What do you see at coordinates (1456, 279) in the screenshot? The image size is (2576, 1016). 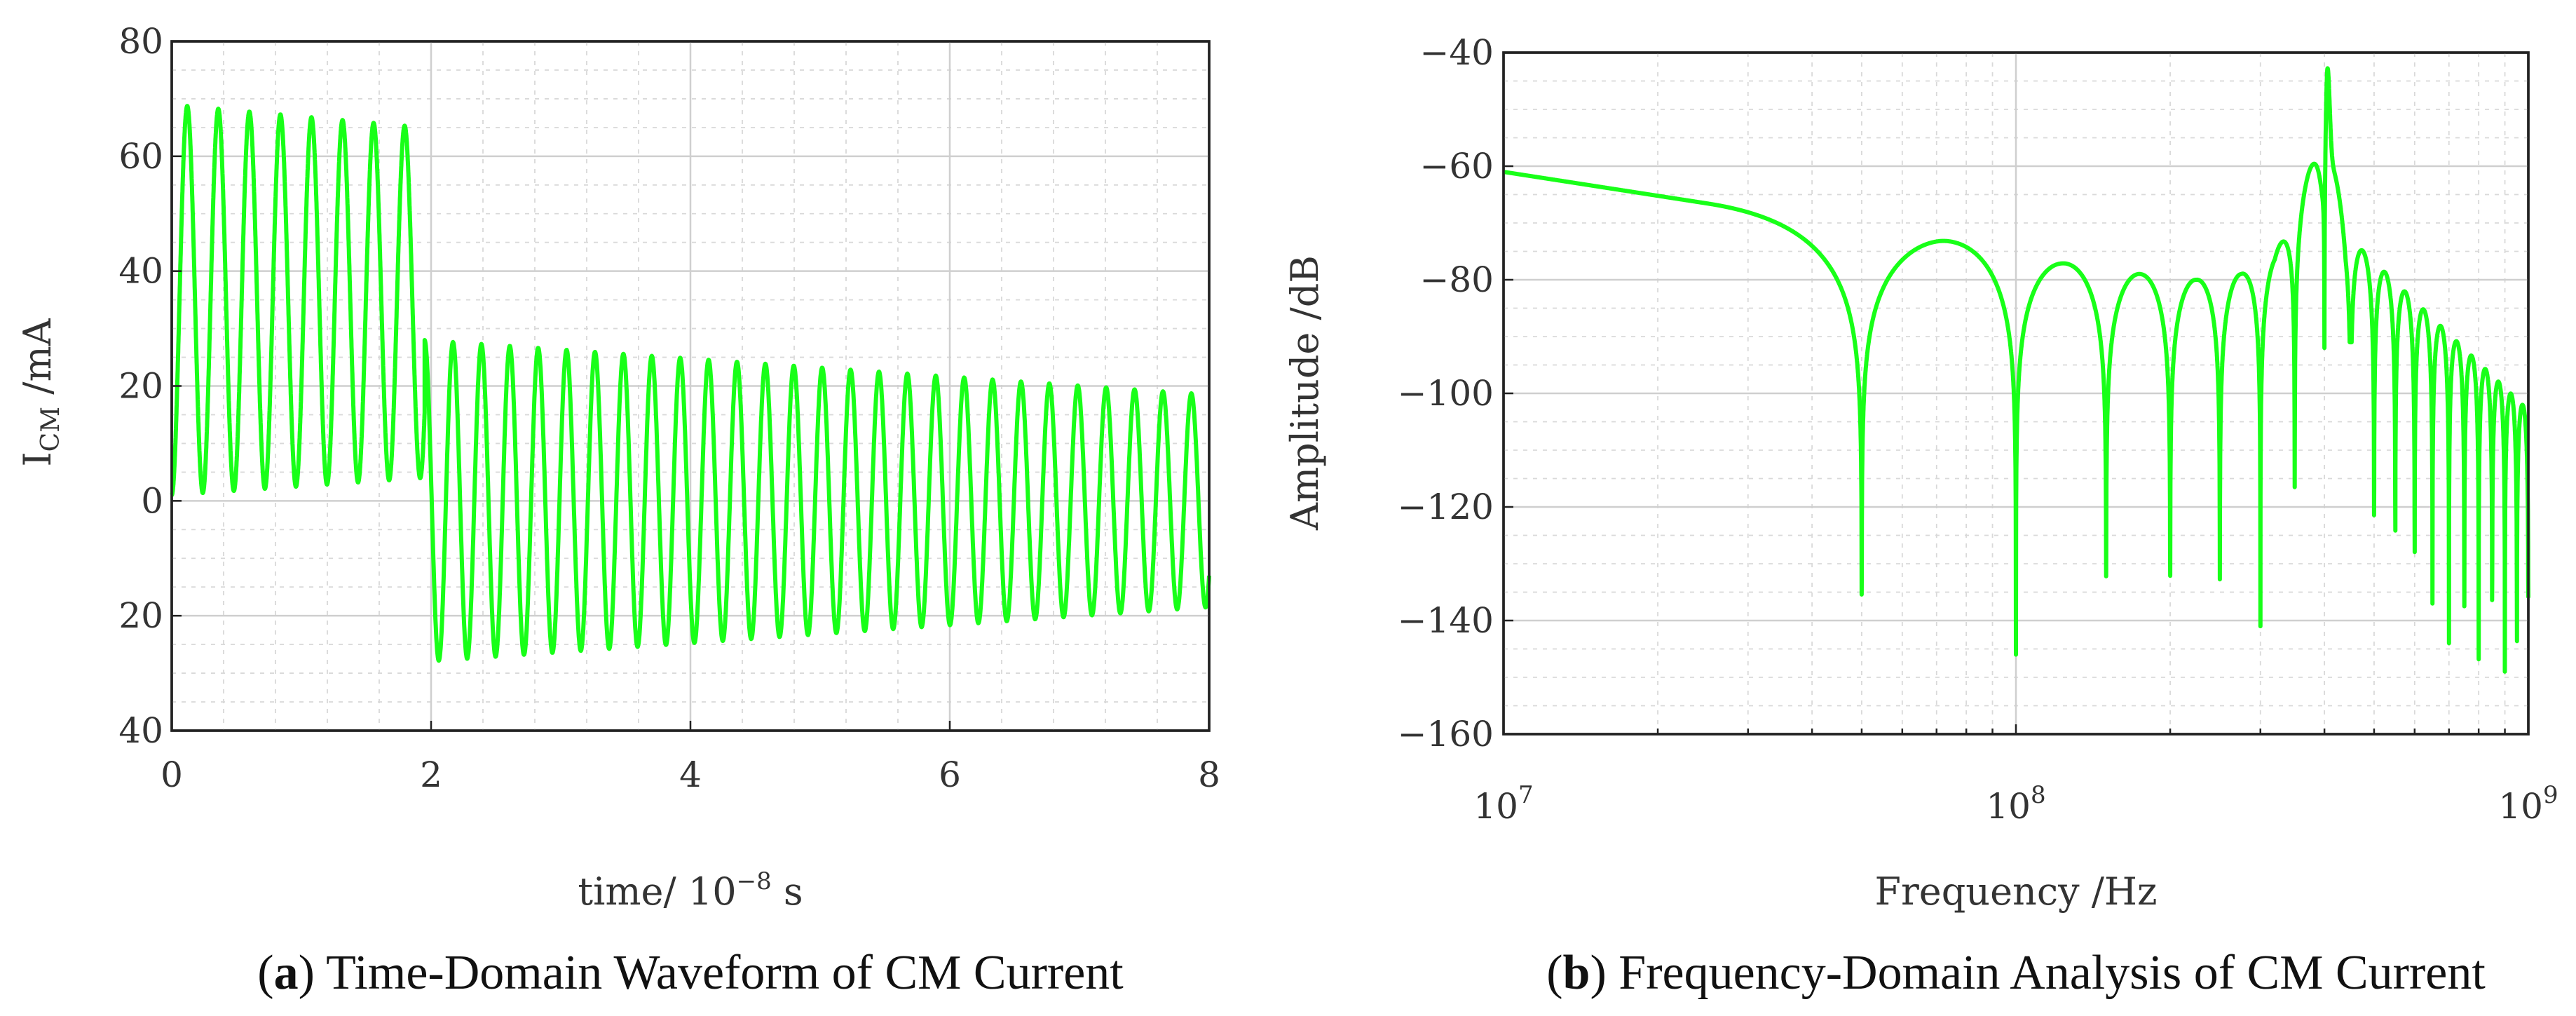 I see `panel-b-ytick-label: −80` at bounding box center [1456, 279].